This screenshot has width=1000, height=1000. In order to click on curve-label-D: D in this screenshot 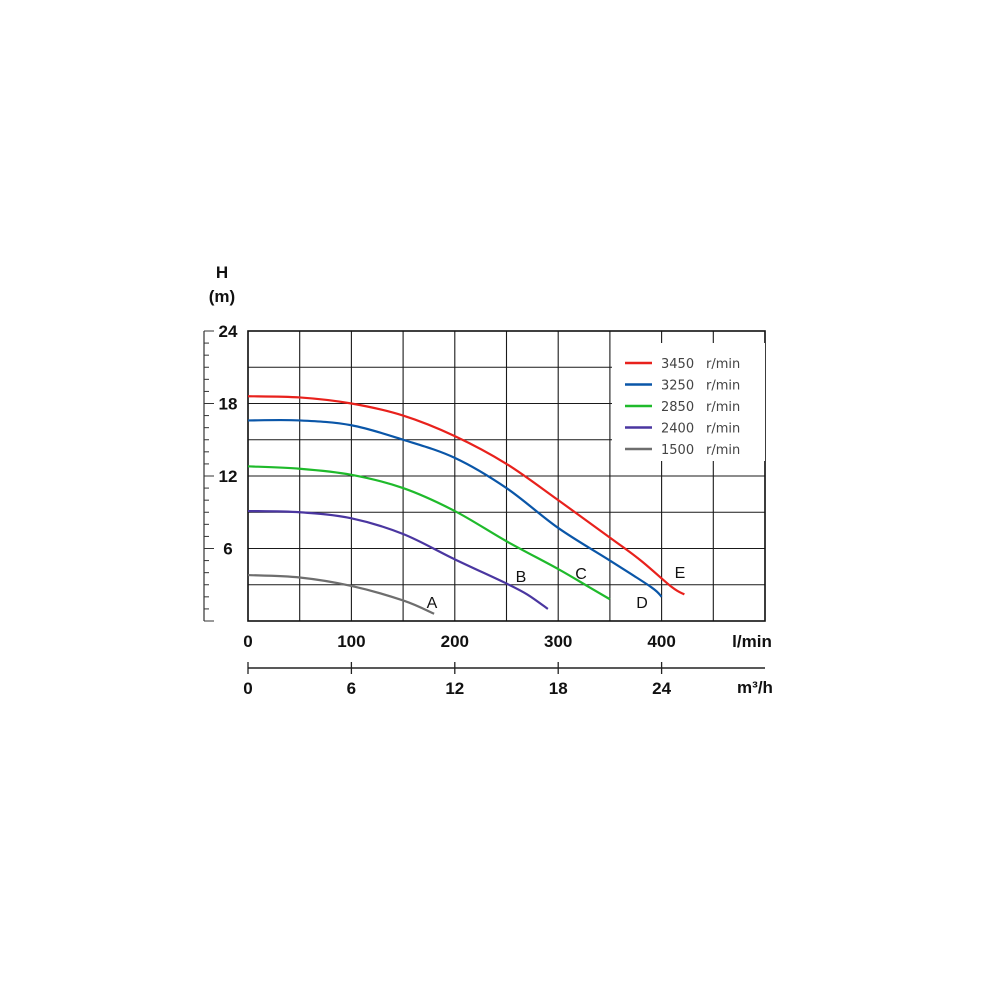, I will do `click(642, 603)`.